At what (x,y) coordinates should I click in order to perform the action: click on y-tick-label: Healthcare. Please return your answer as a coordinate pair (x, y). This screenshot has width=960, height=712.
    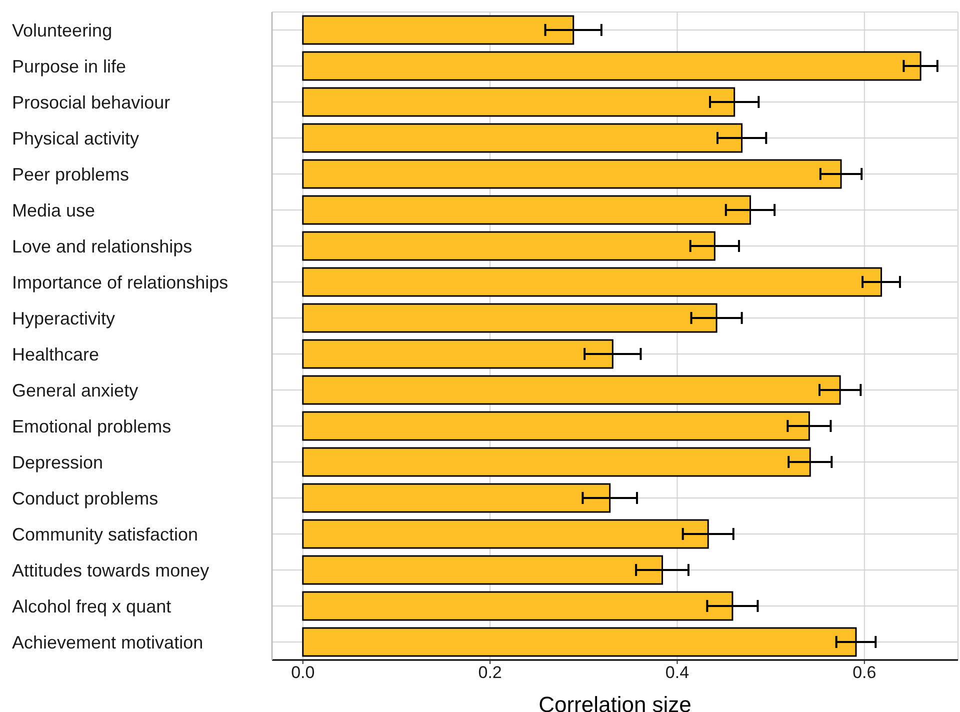
    Looking at the image, I should click on (56, 354).